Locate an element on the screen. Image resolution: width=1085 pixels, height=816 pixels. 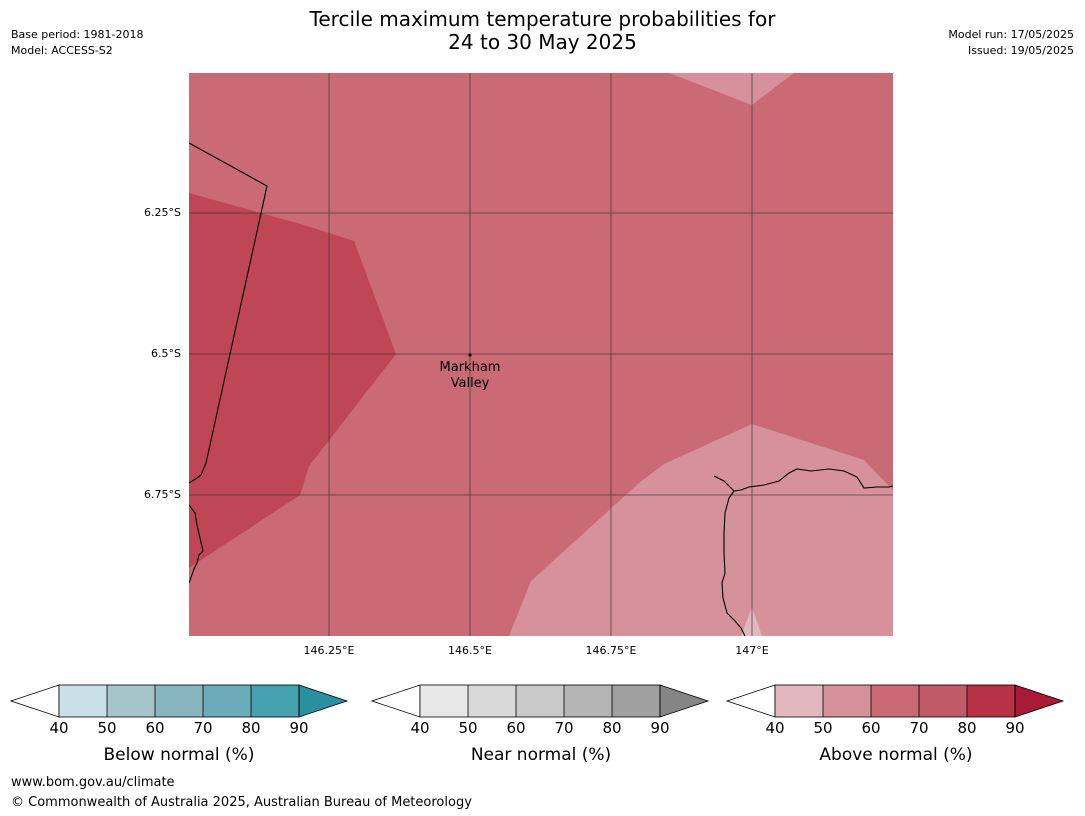
legend-above-caption: Above normal (%) is located at coordinates (896, 755).